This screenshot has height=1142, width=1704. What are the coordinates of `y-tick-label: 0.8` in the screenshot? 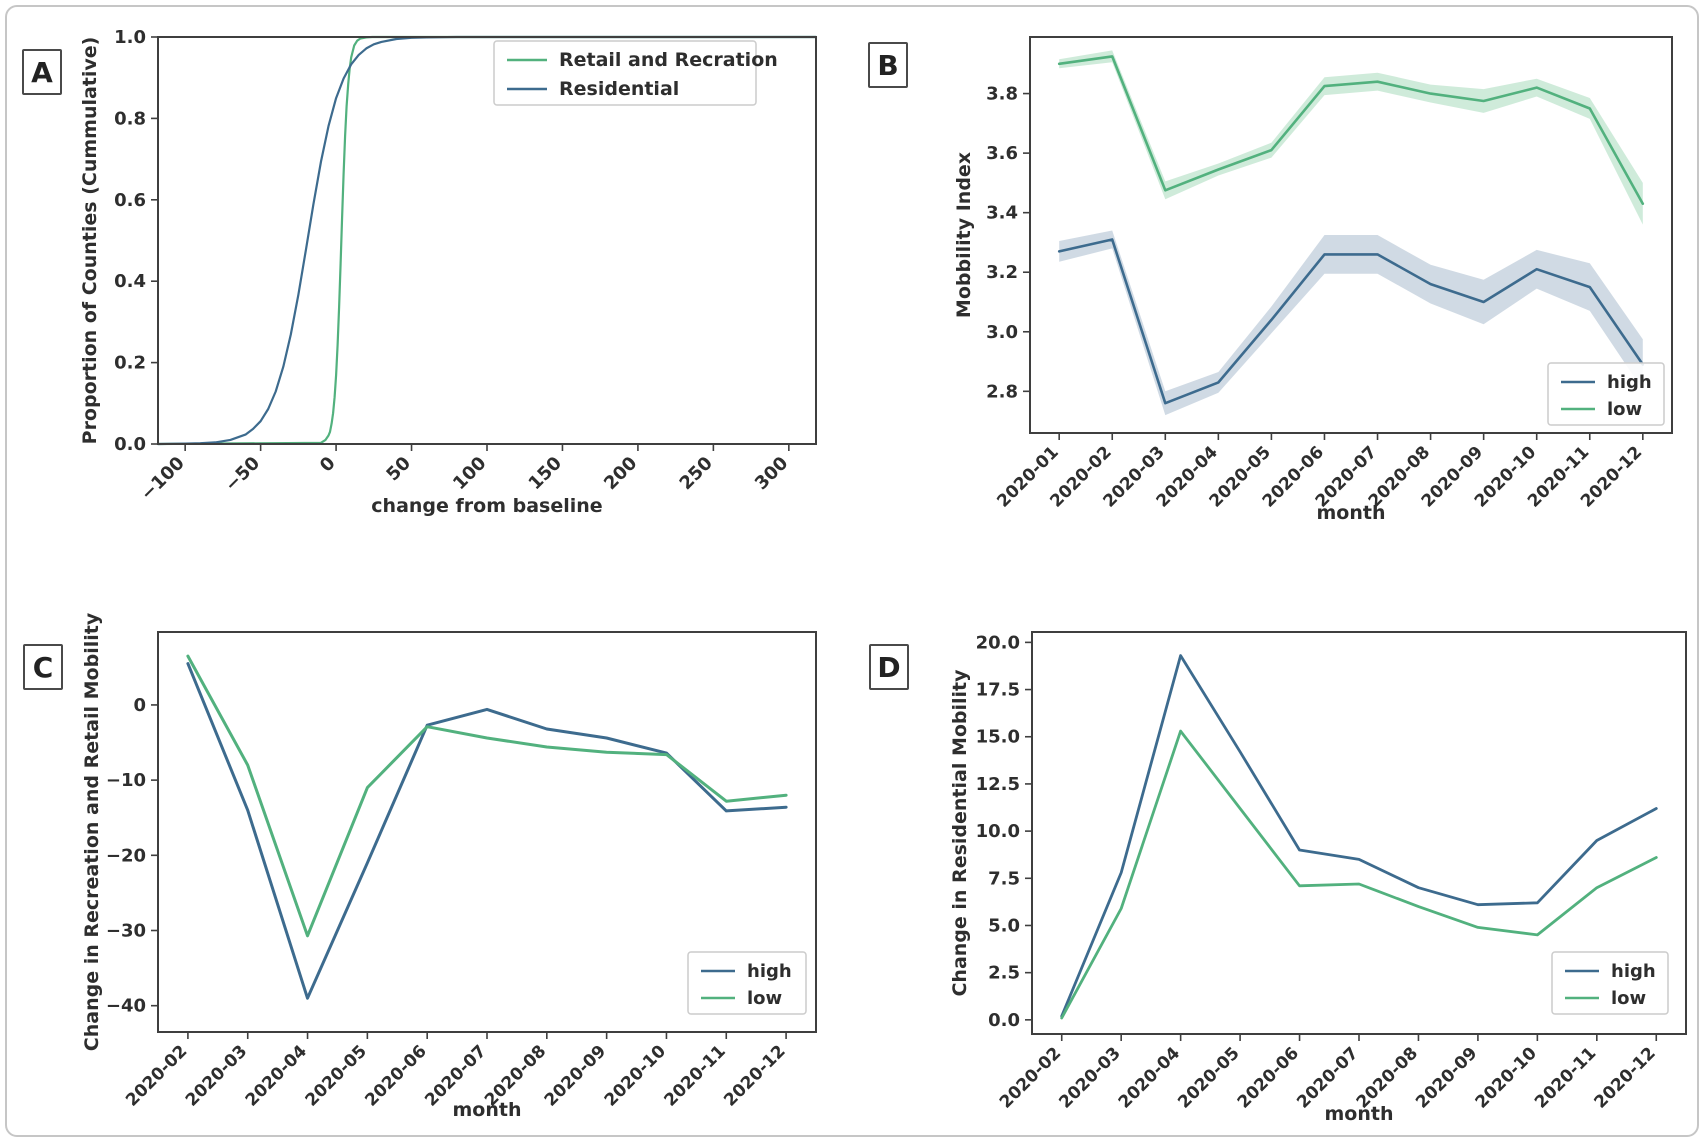 It's located at (130, 118).